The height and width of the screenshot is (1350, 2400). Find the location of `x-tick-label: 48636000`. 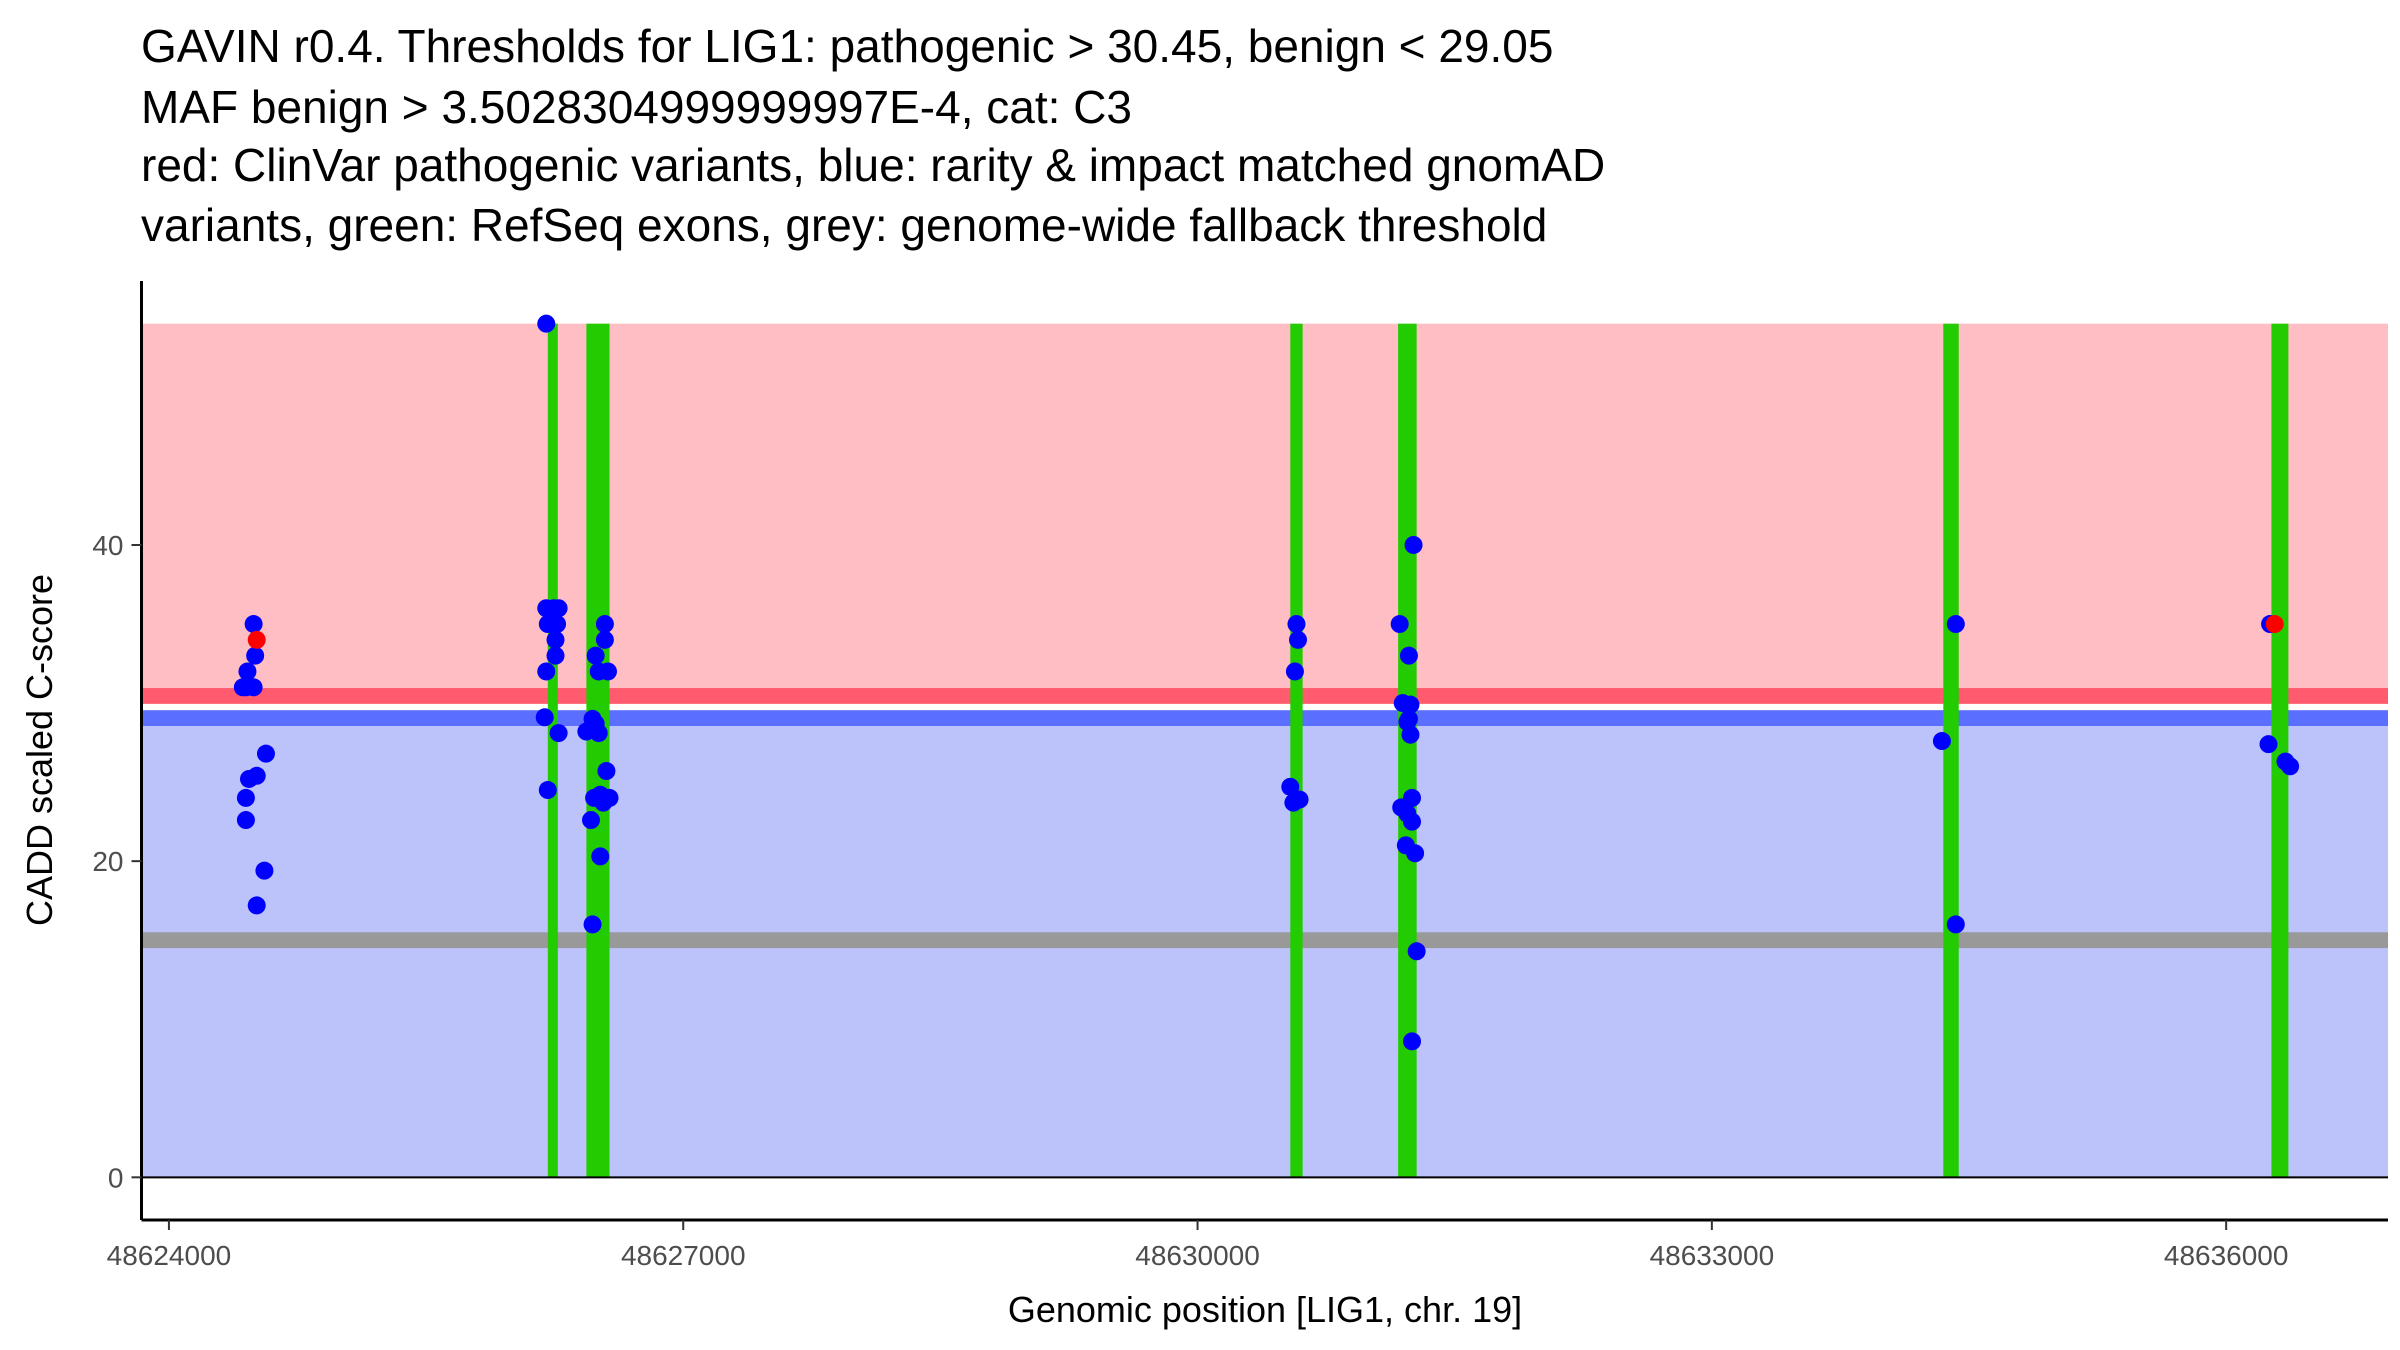

x-tick-label: 48636000 is located at coordinates (2226, 1255).